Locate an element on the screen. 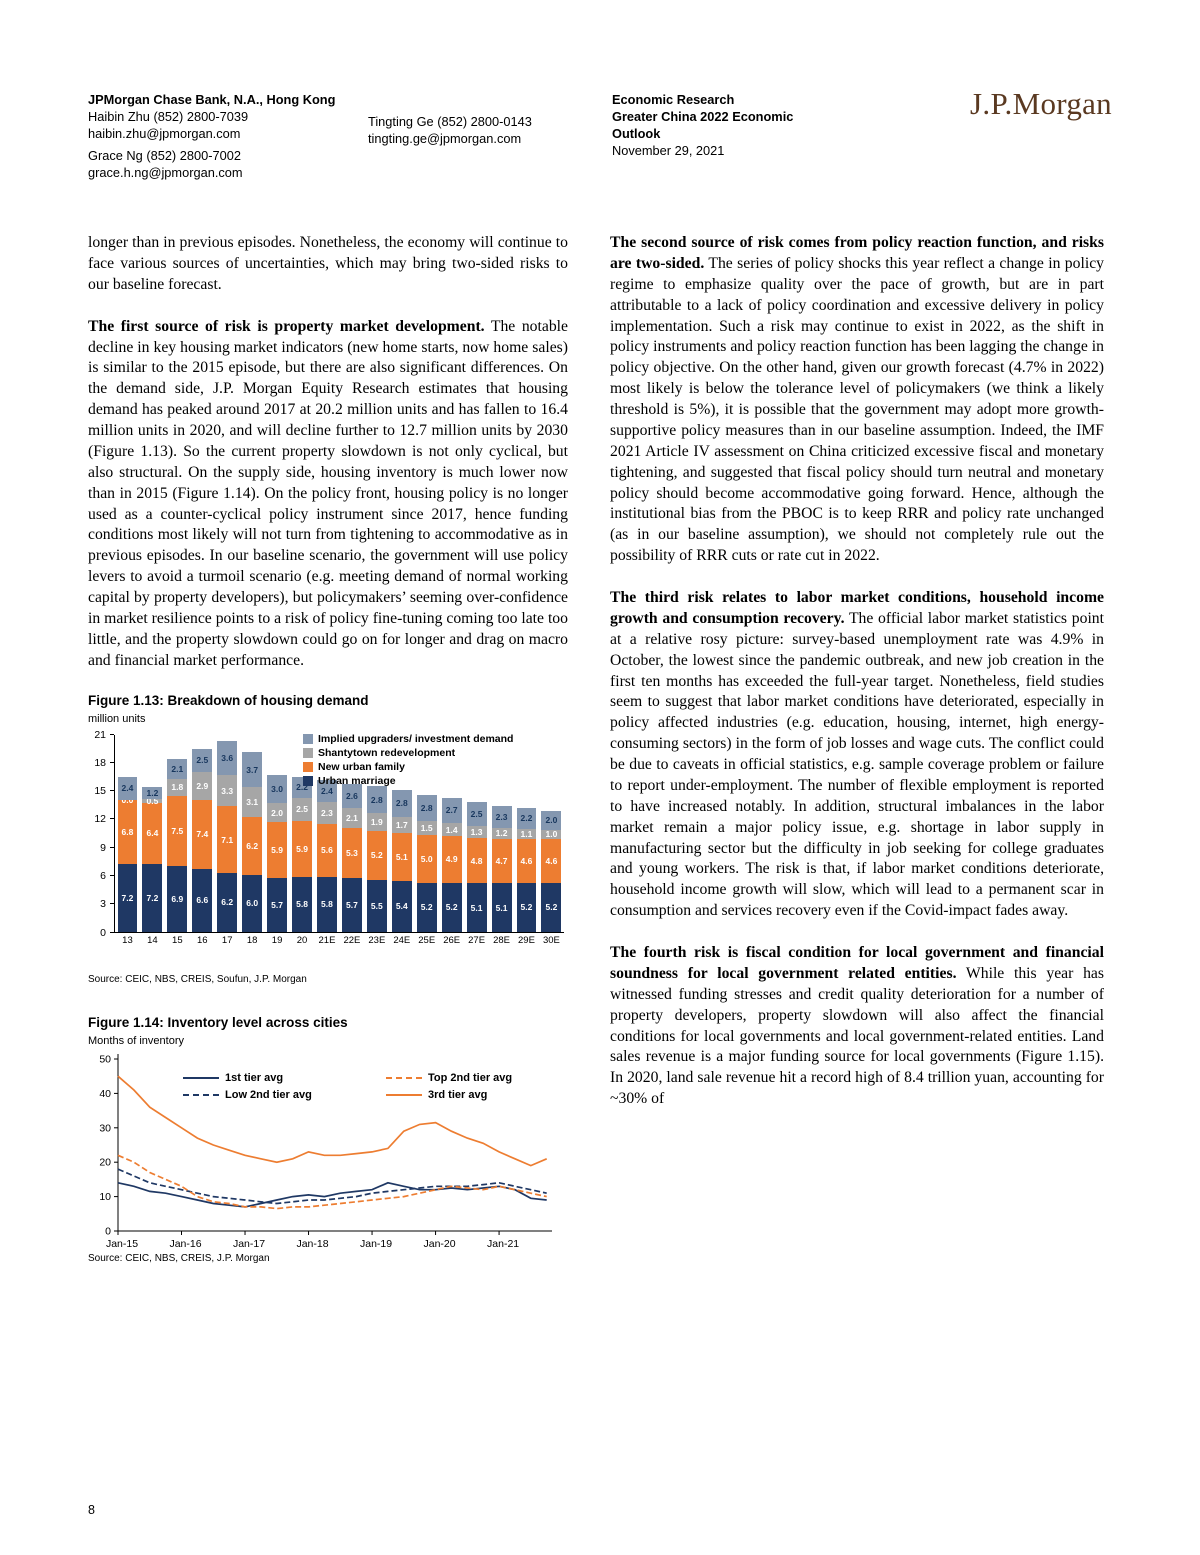 The height and width of the screenshot is (1555, 1200). svg-text: Jan-18 is located at coordinates (312, 1244).